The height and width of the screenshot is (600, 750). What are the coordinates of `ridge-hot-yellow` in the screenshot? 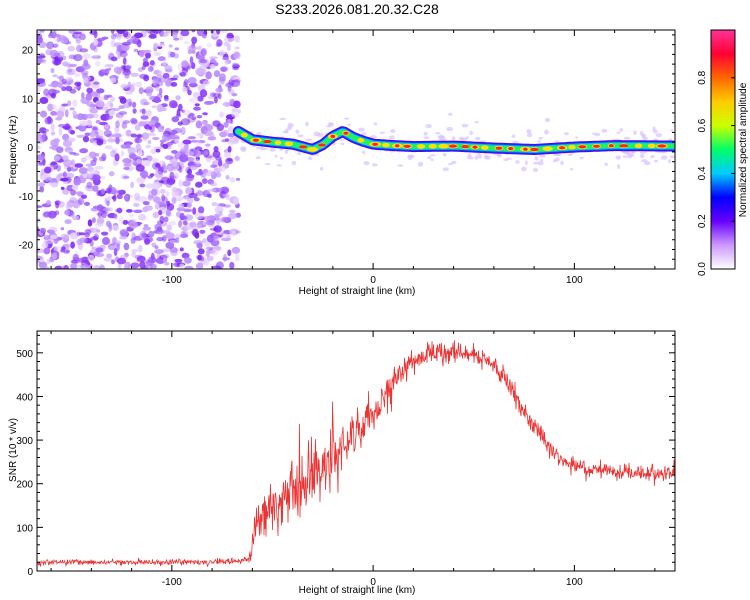 It's located at (361, 140).